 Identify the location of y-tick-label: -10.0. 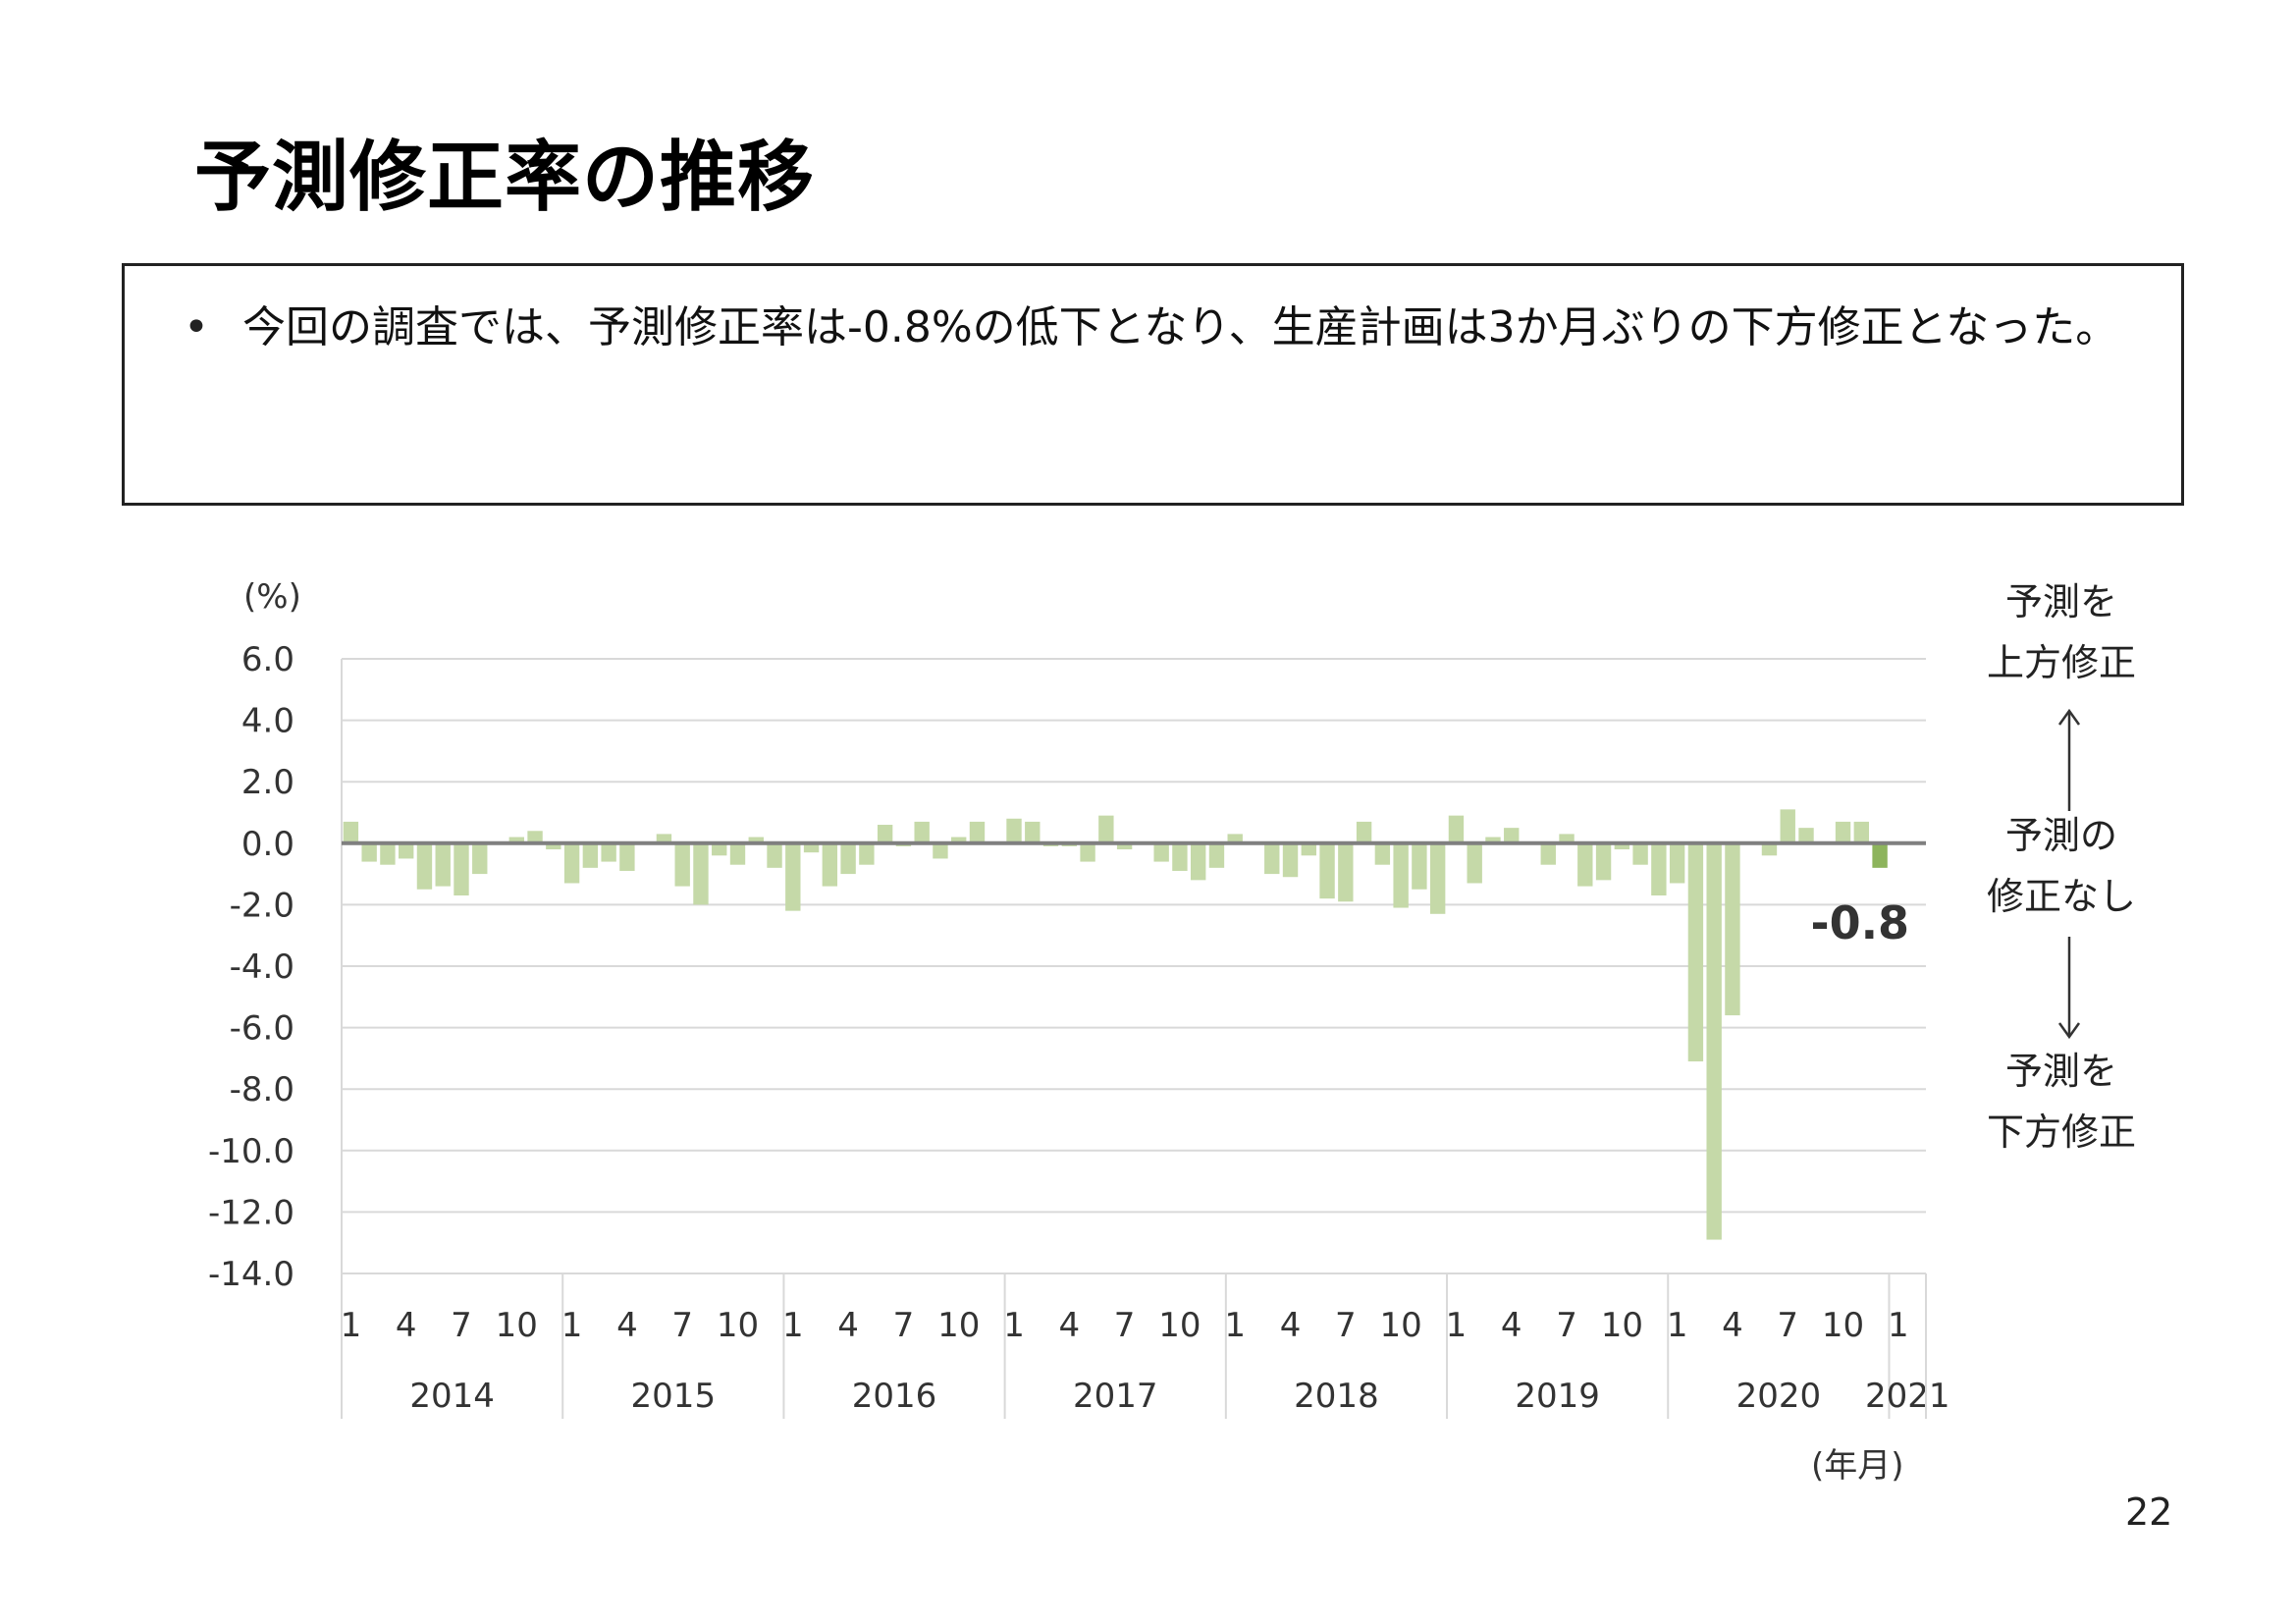
(251, 1151).